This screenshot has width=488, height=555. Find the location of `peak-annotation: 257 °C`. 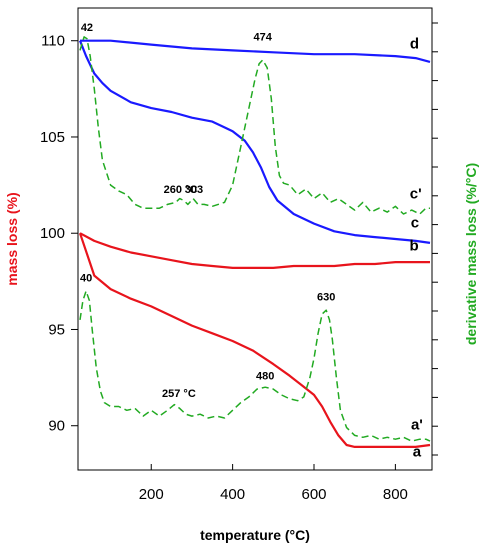

peak-annotation: 257 °C is located at coordinates (179, 394).